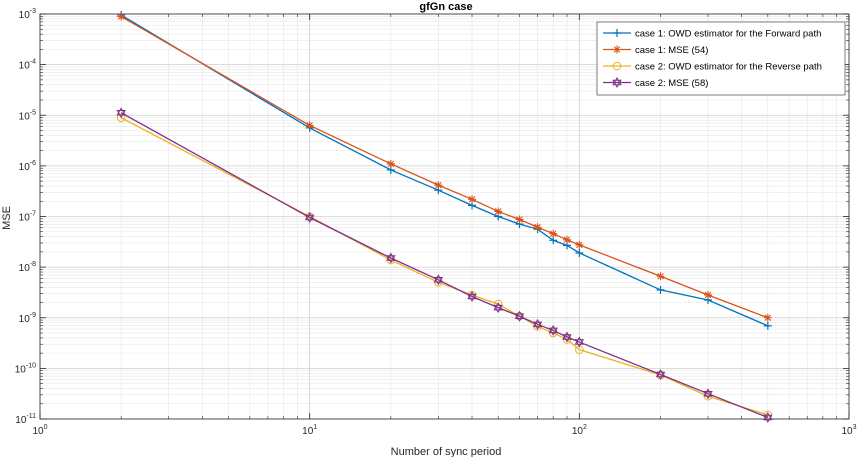 This screenshot has width=858, height=457. I want to click on x-tick-exponent: 1, so click(315, 427).